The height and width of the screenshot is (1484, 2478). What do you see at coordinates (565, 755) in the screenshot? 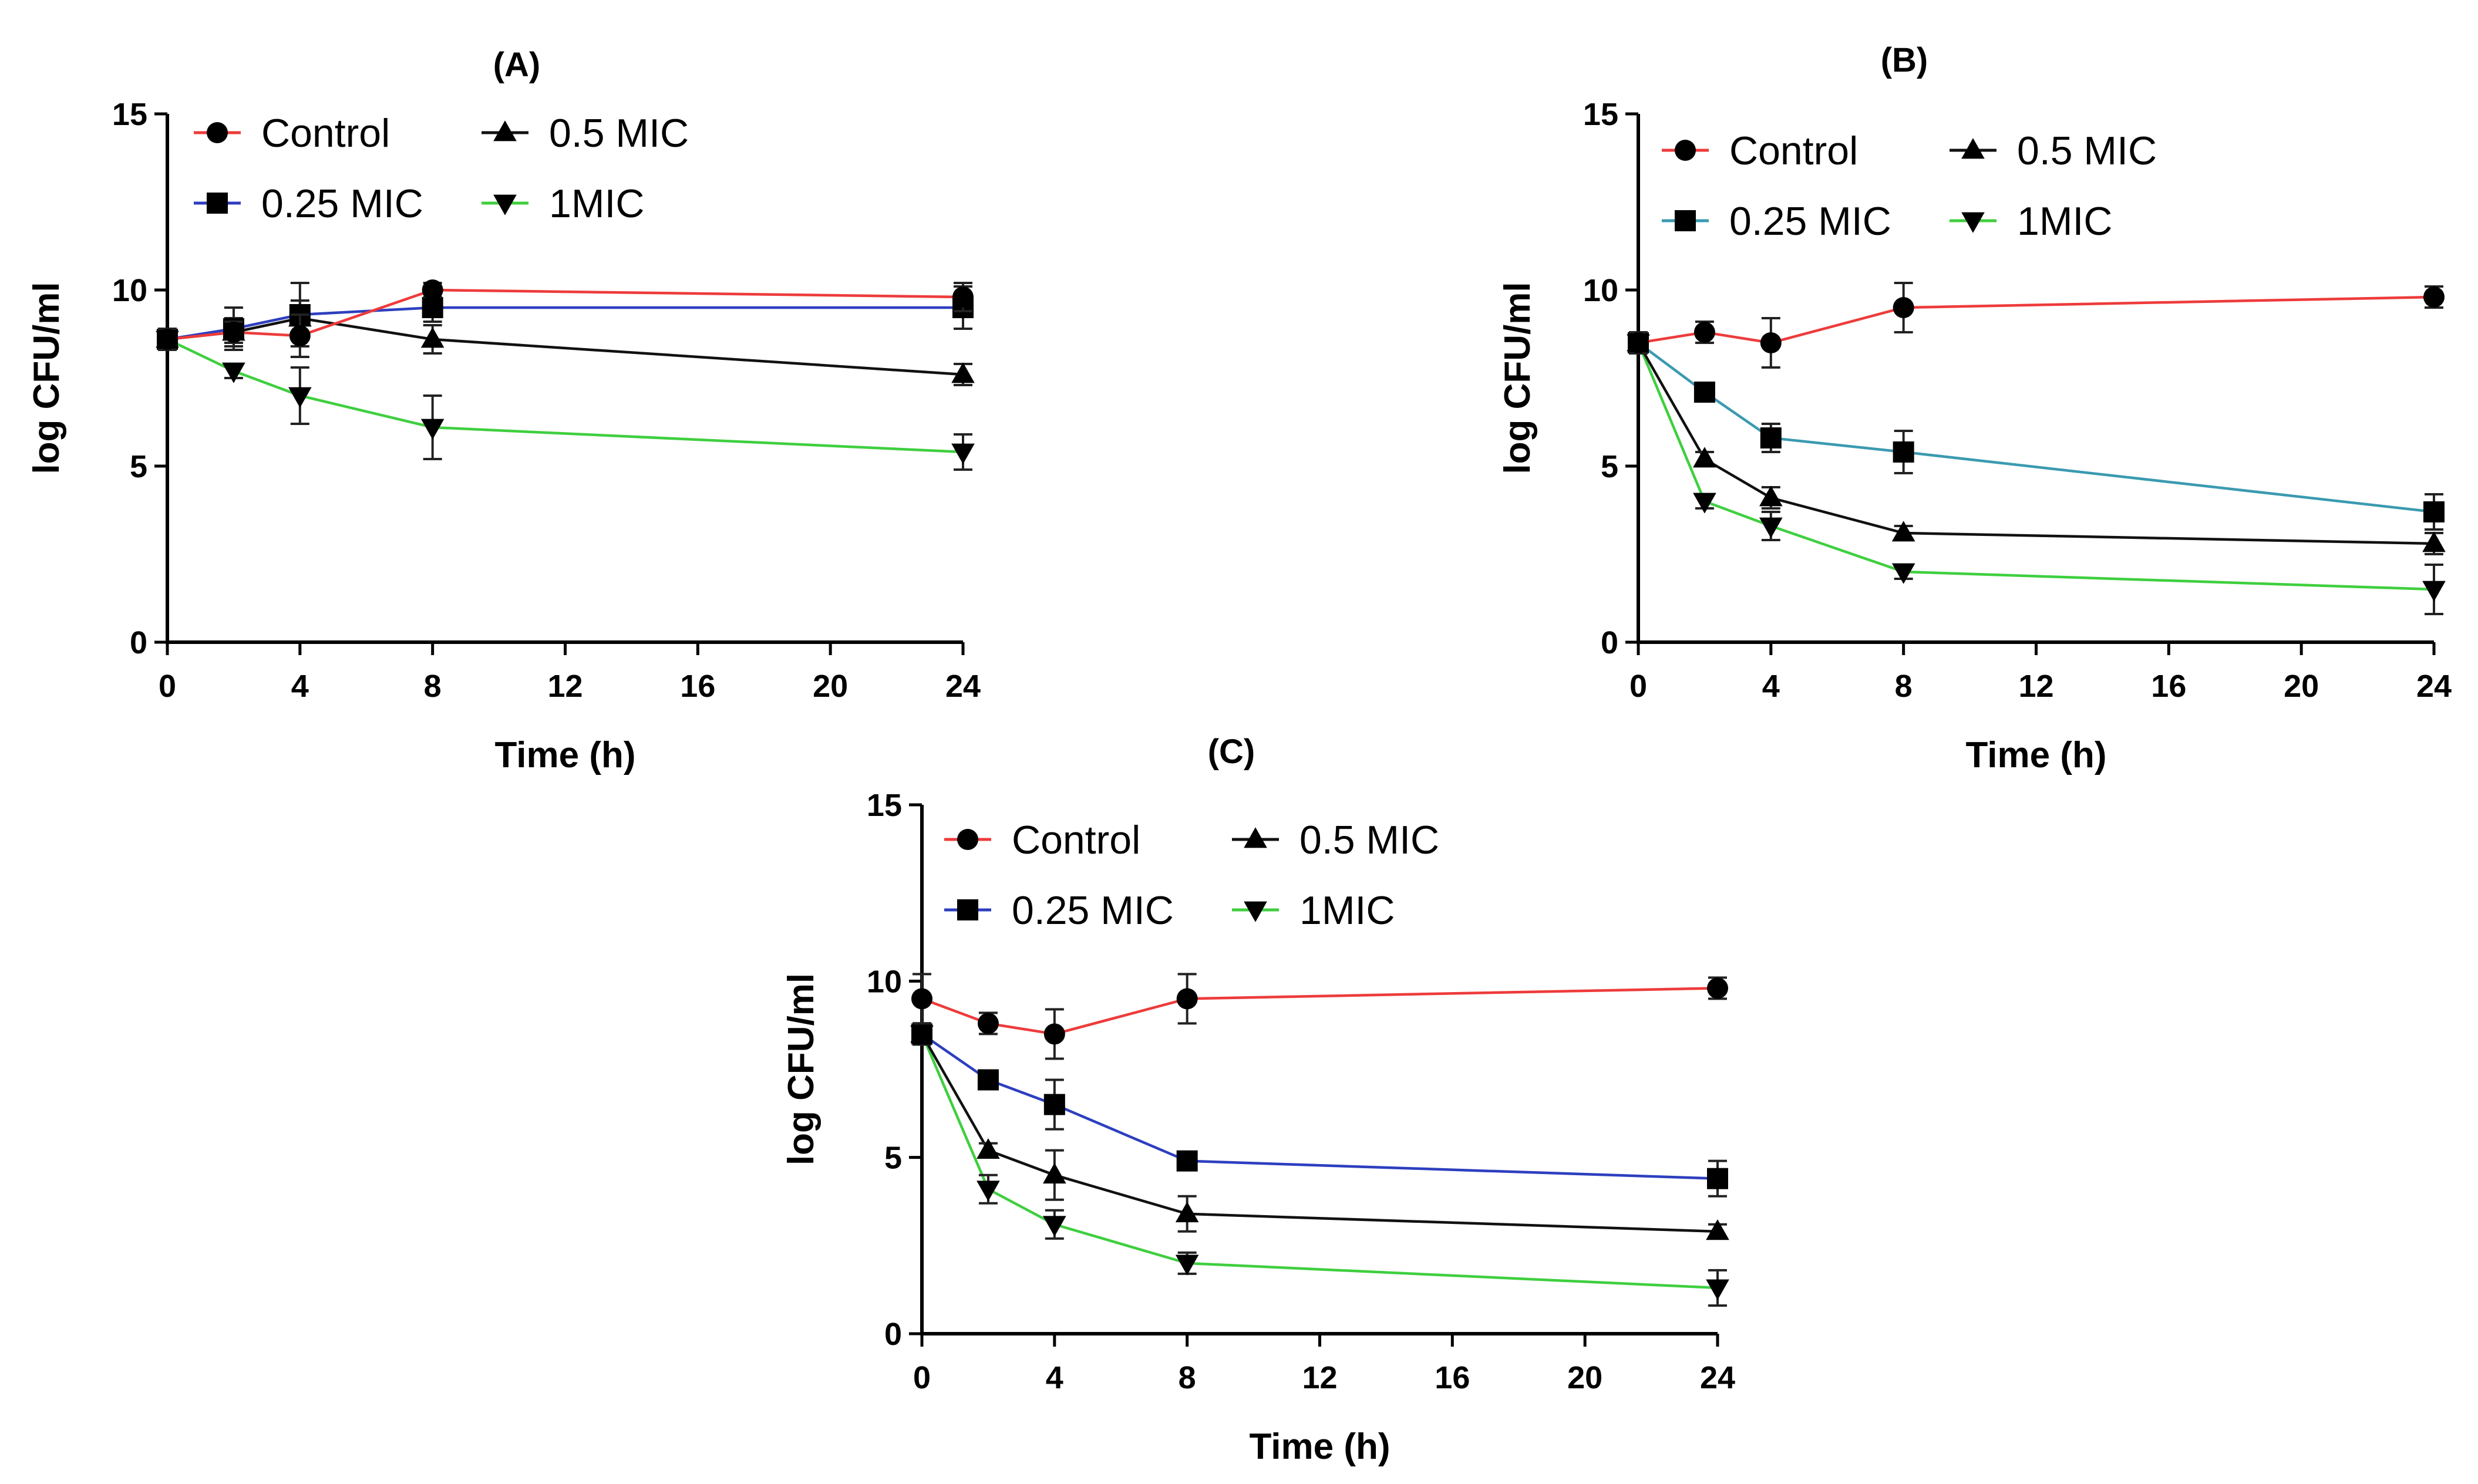
I see `x-axis-label: Time (h)` at bounding box center [565, 755].